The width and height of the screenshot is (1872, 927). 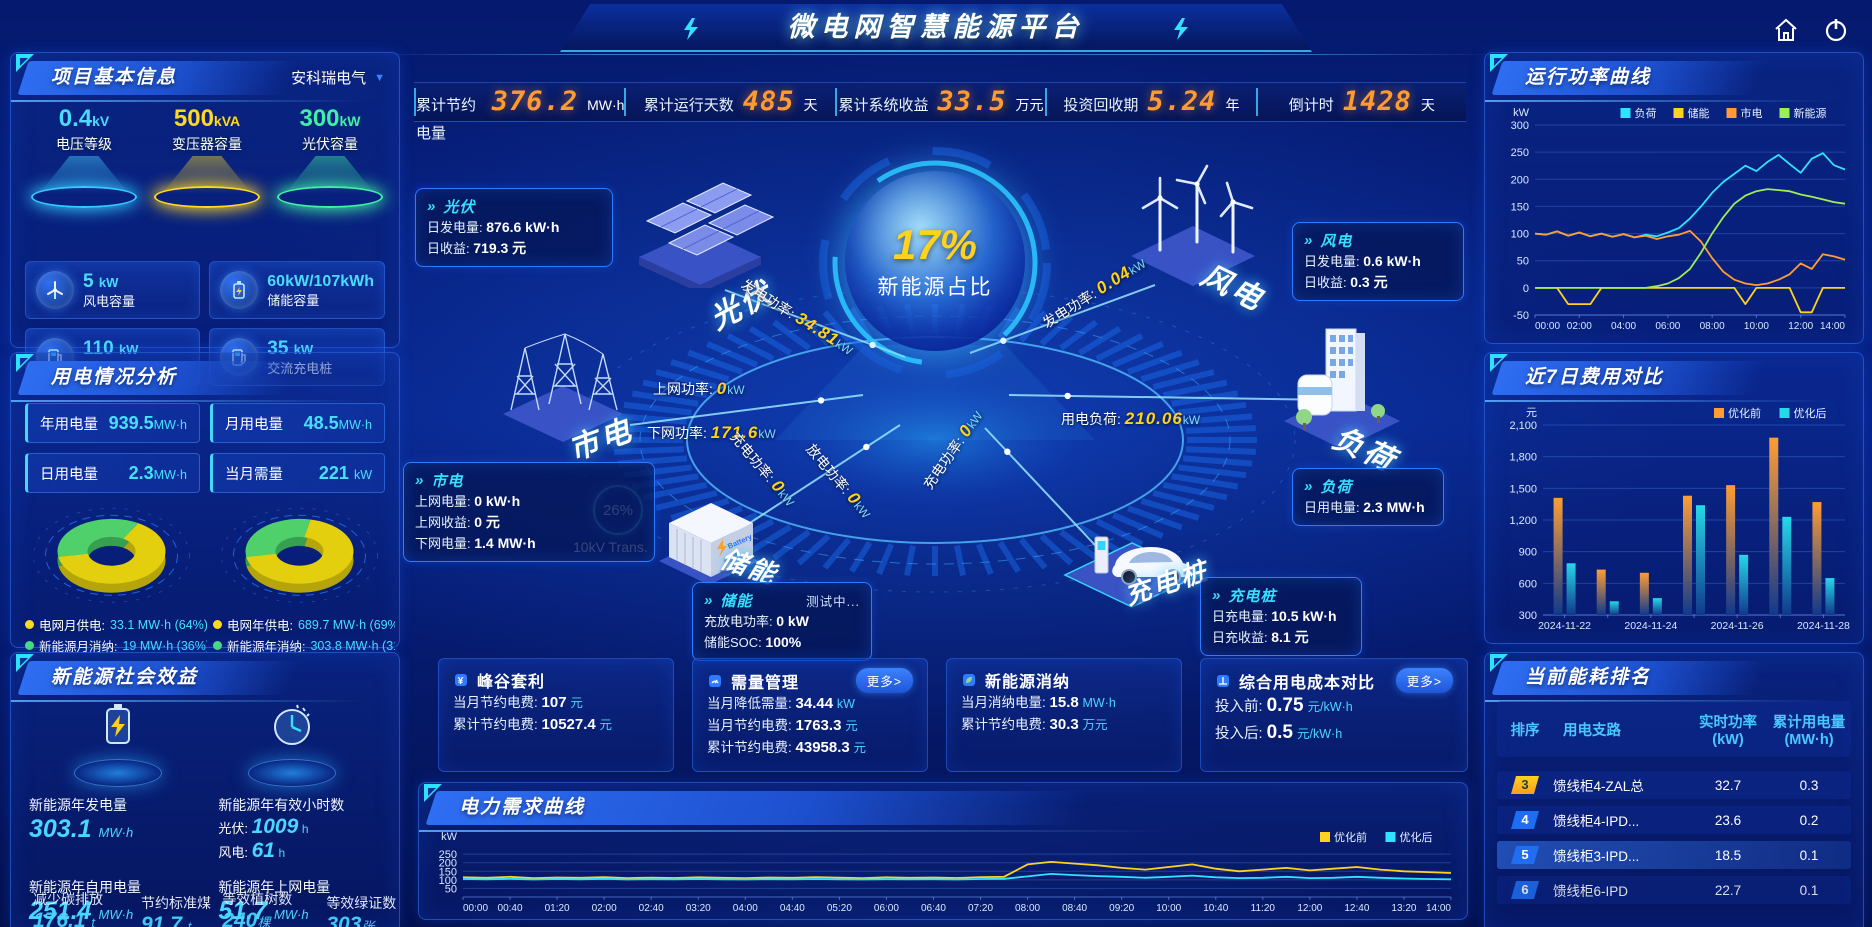 What do you see at coordinates (1525, 785) in the screenshot?
I see `rank-badge: 3` at bounding box center [1525, 785].